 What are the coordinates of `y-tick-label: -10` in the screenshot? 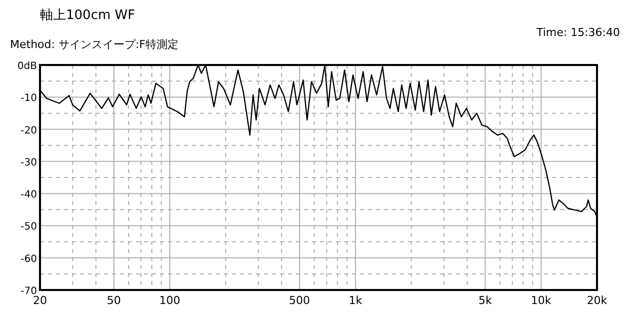 It's located at (28, 98).